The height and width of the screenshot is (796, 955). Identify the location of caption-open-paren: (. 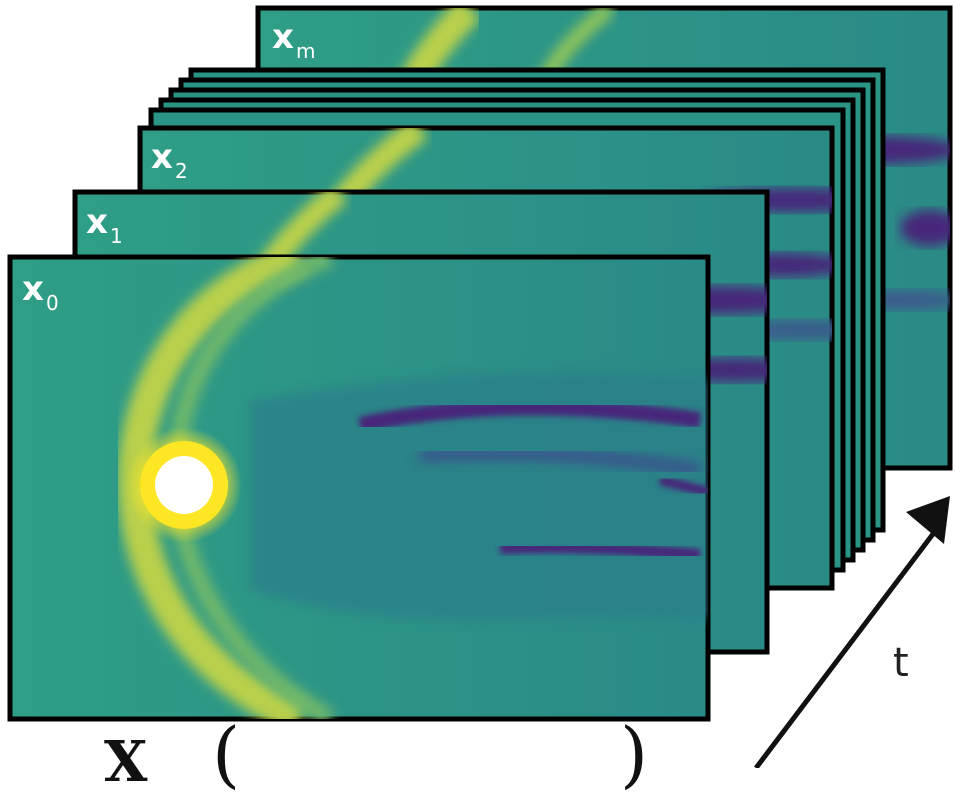
(226, 754).